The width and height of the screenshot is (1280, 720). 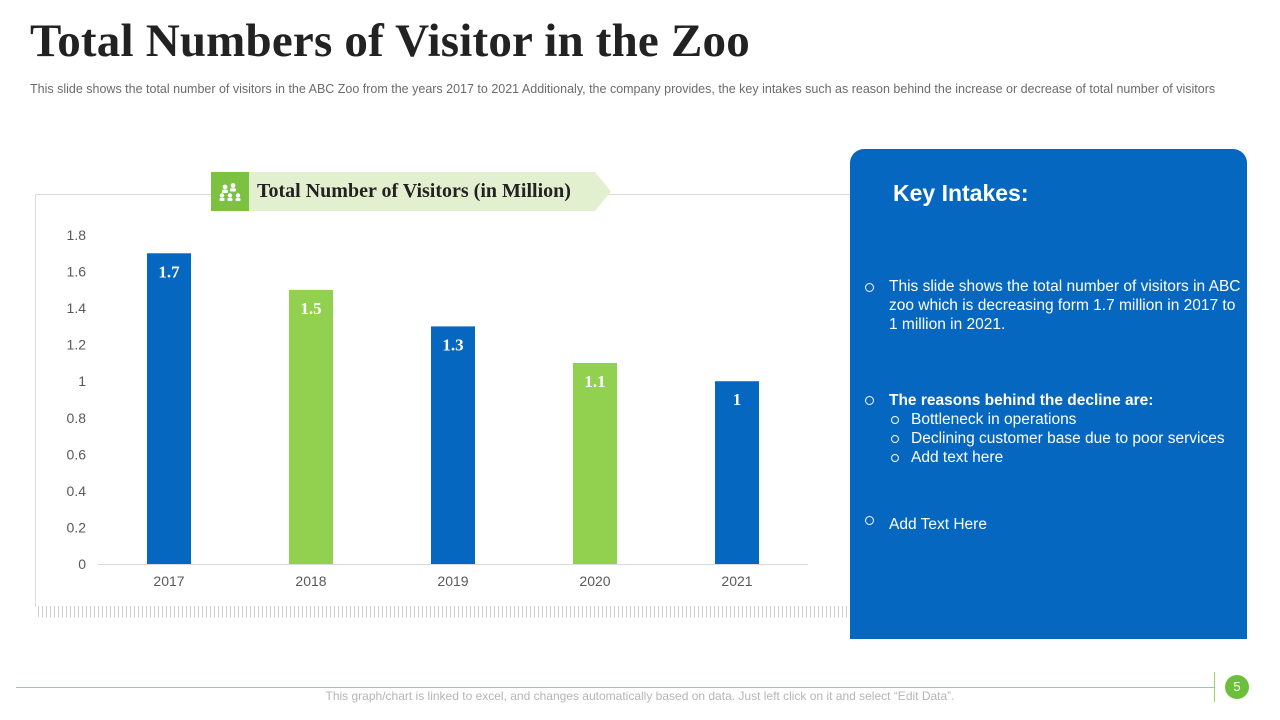 I want to click on people-group-icon, so click(x=230, y=191).